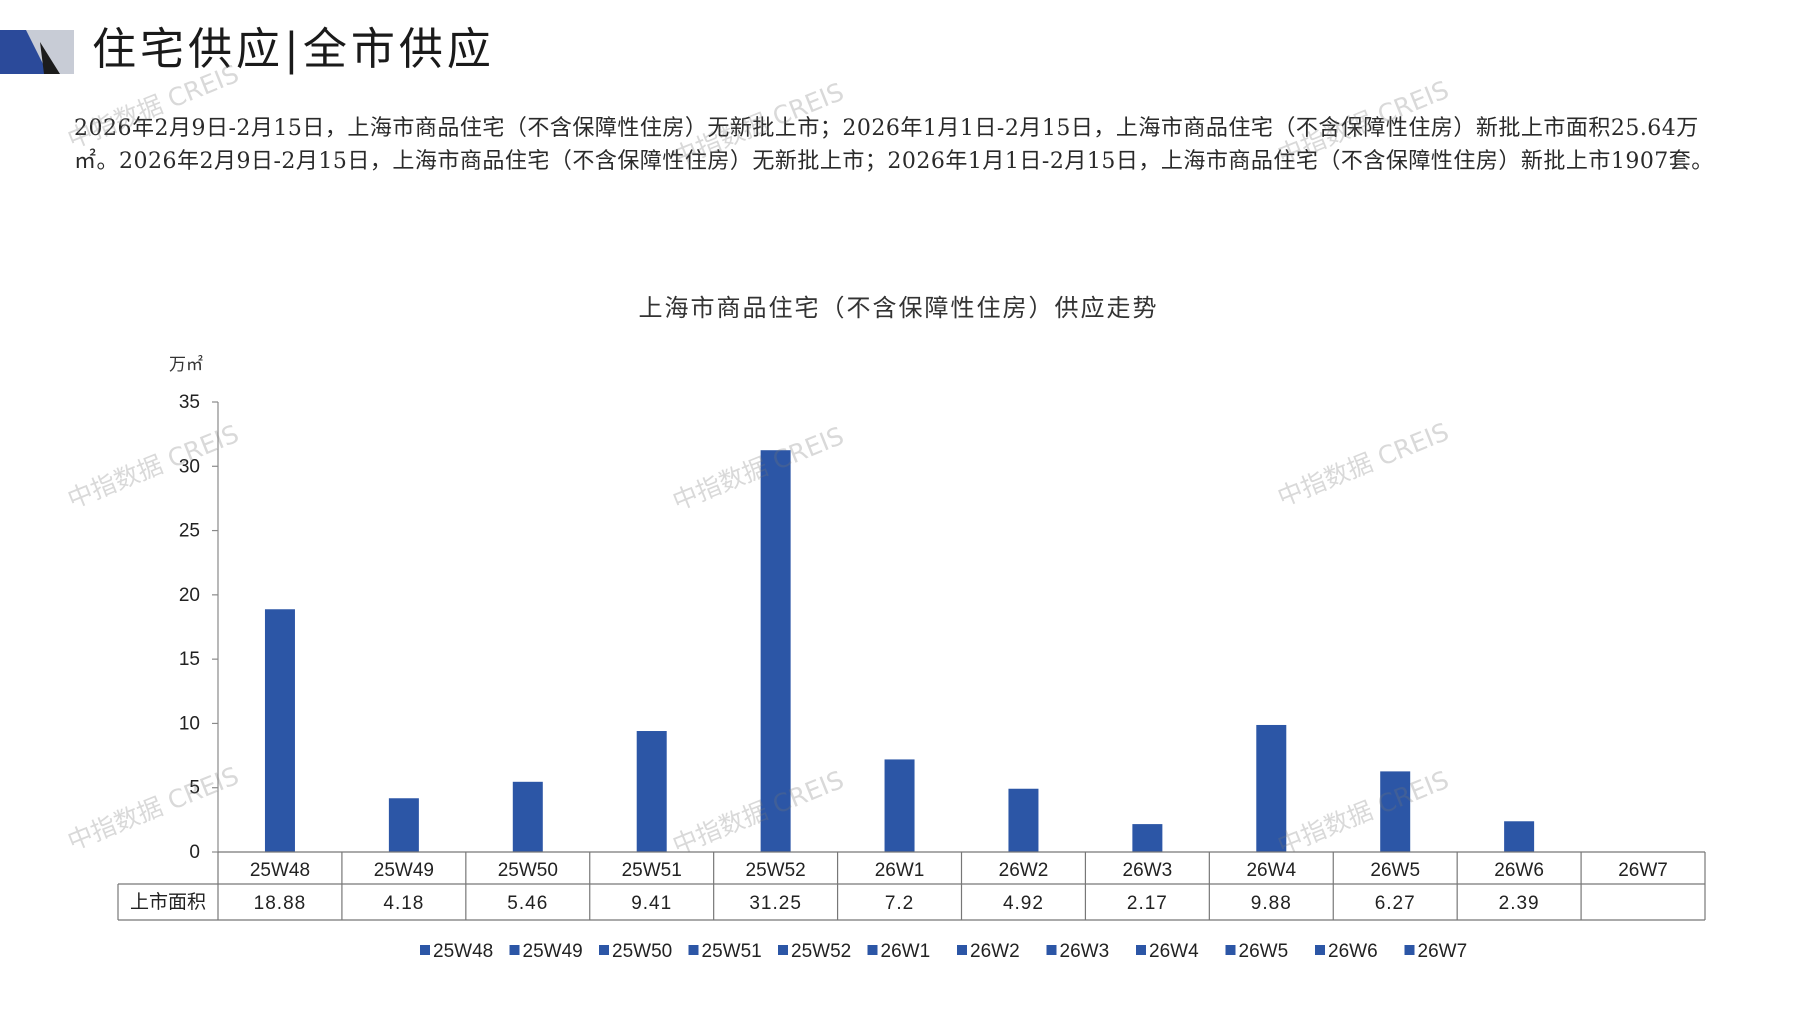  I want to click on legend-swatch-26W2, so click(962, 950).